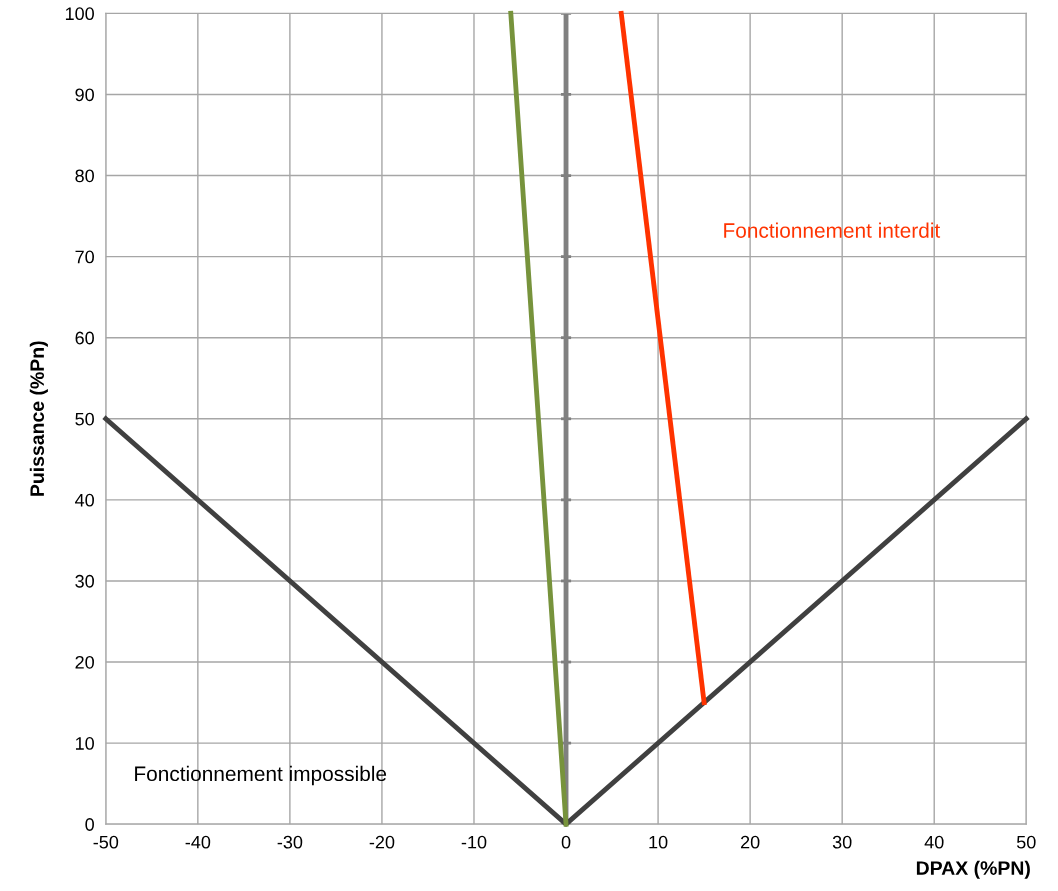 This screenshot has width=1058, height=891. What do you see at coordinates (106, 842) in the screenshot?
I see `x-tick-label: -50` at bounding box center [106, 842].